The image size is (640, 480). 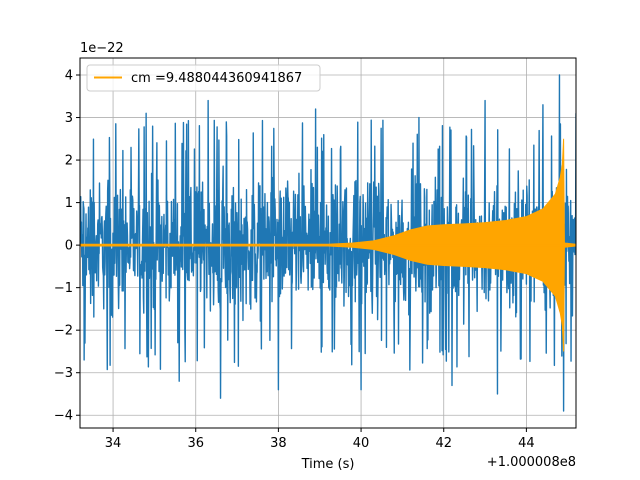 I want to click on legend: cm =9.488044360941867, so click(x=203, y=78).